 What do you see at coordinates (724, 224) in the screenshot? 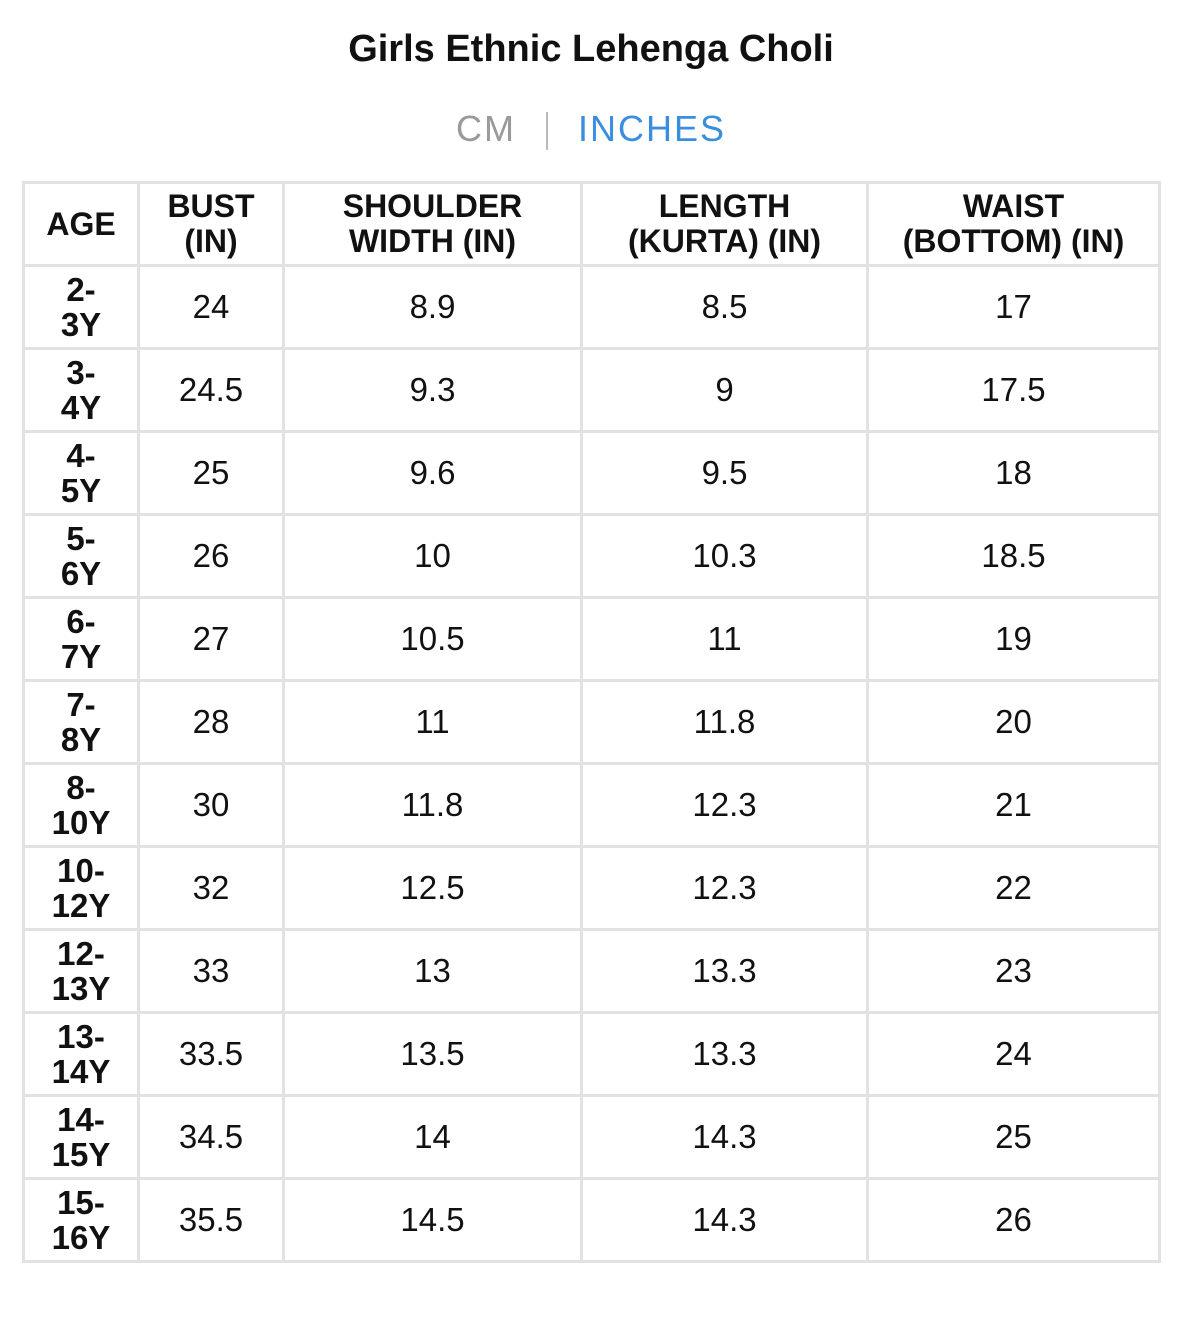
I see `column-header: LENGTH (KURTA) (IN)` at bounding box center [724, 224].